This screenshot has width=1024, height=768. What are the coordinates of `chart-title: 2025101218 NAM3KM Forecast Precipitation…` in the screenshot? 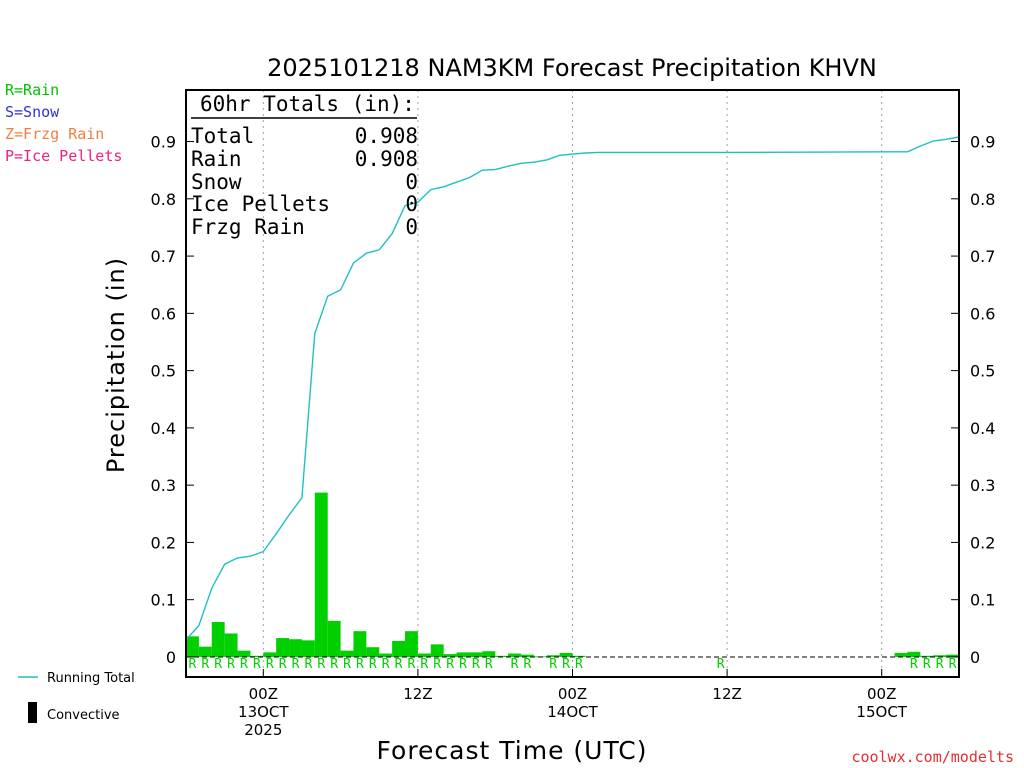 It's located at (572, 68).